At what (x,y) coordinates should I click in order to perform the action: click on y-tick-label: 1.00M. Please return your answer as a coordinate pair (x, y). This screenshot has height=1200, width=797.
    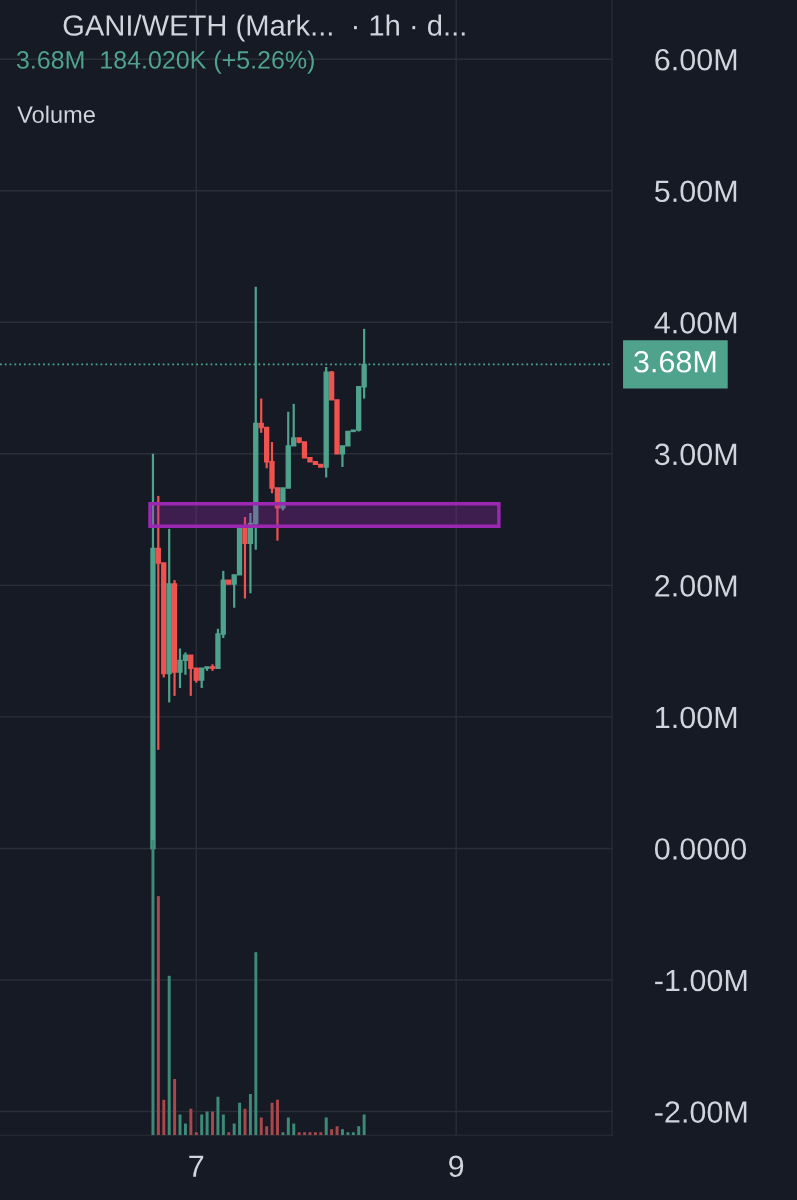
    Looking at the image, I should click on (696, 717).